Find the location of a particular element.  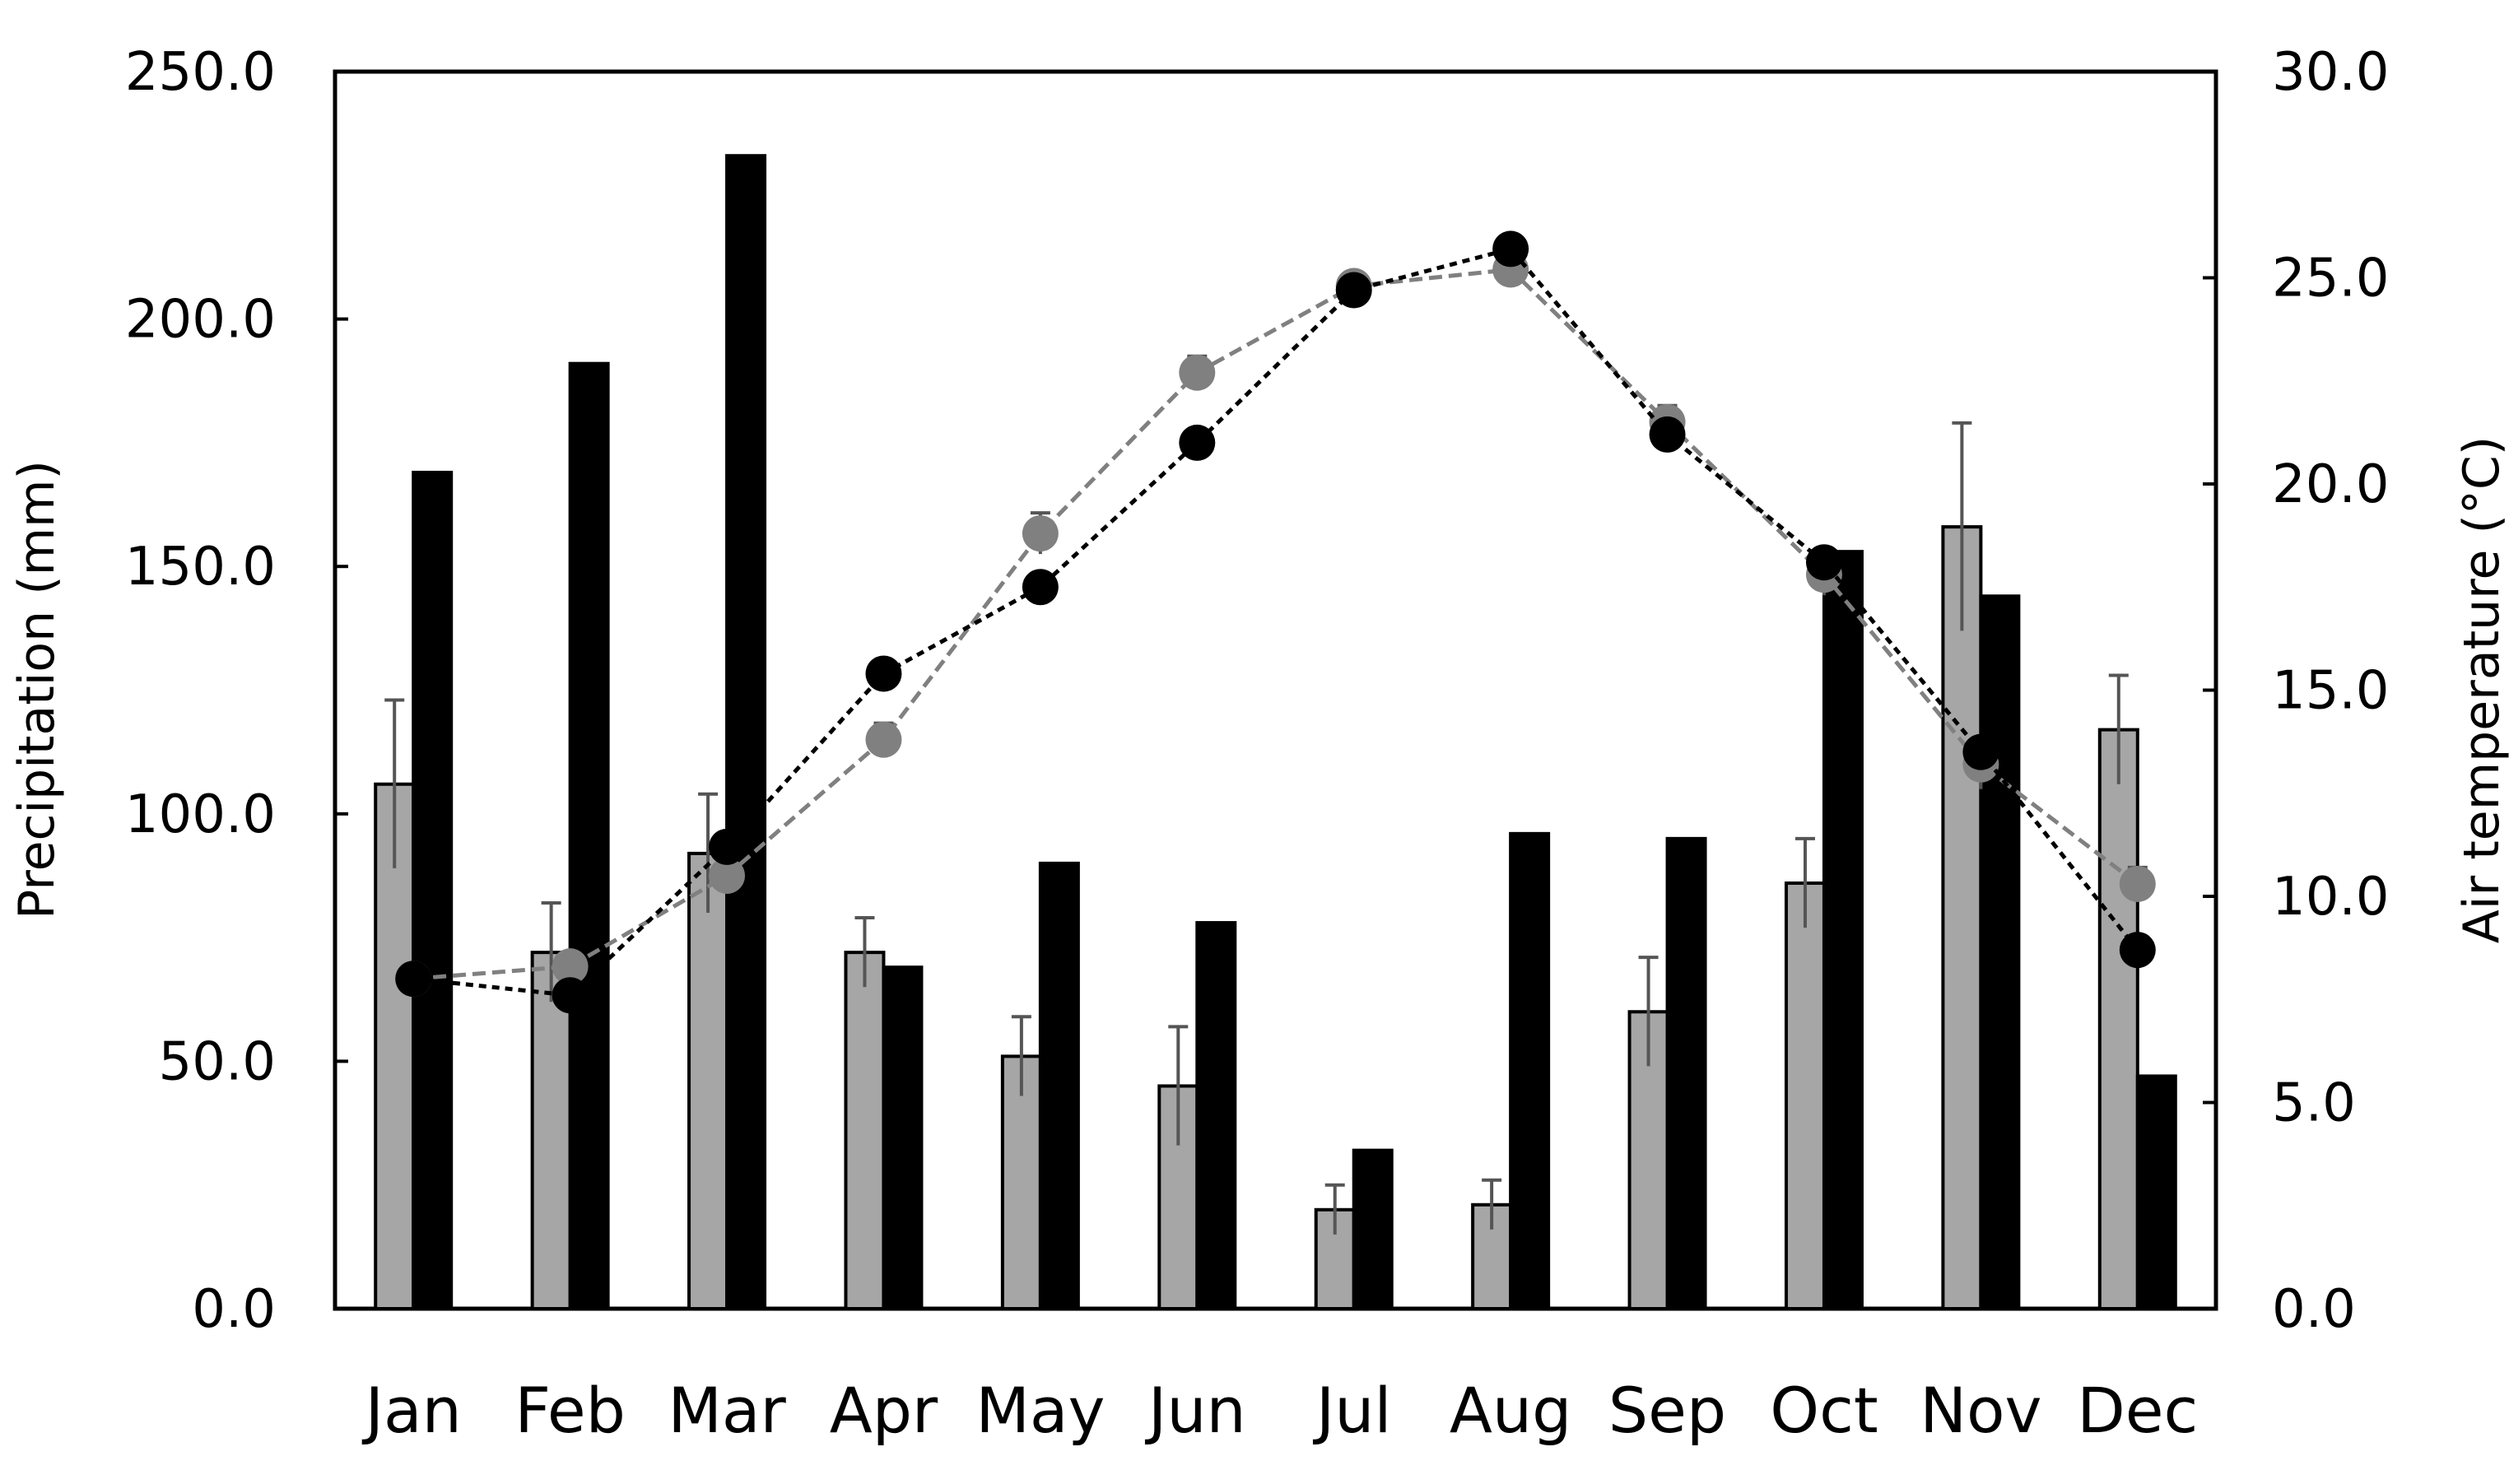

y-axis-left-title: Precipitation (mm) is located at coordinates (37, 689).